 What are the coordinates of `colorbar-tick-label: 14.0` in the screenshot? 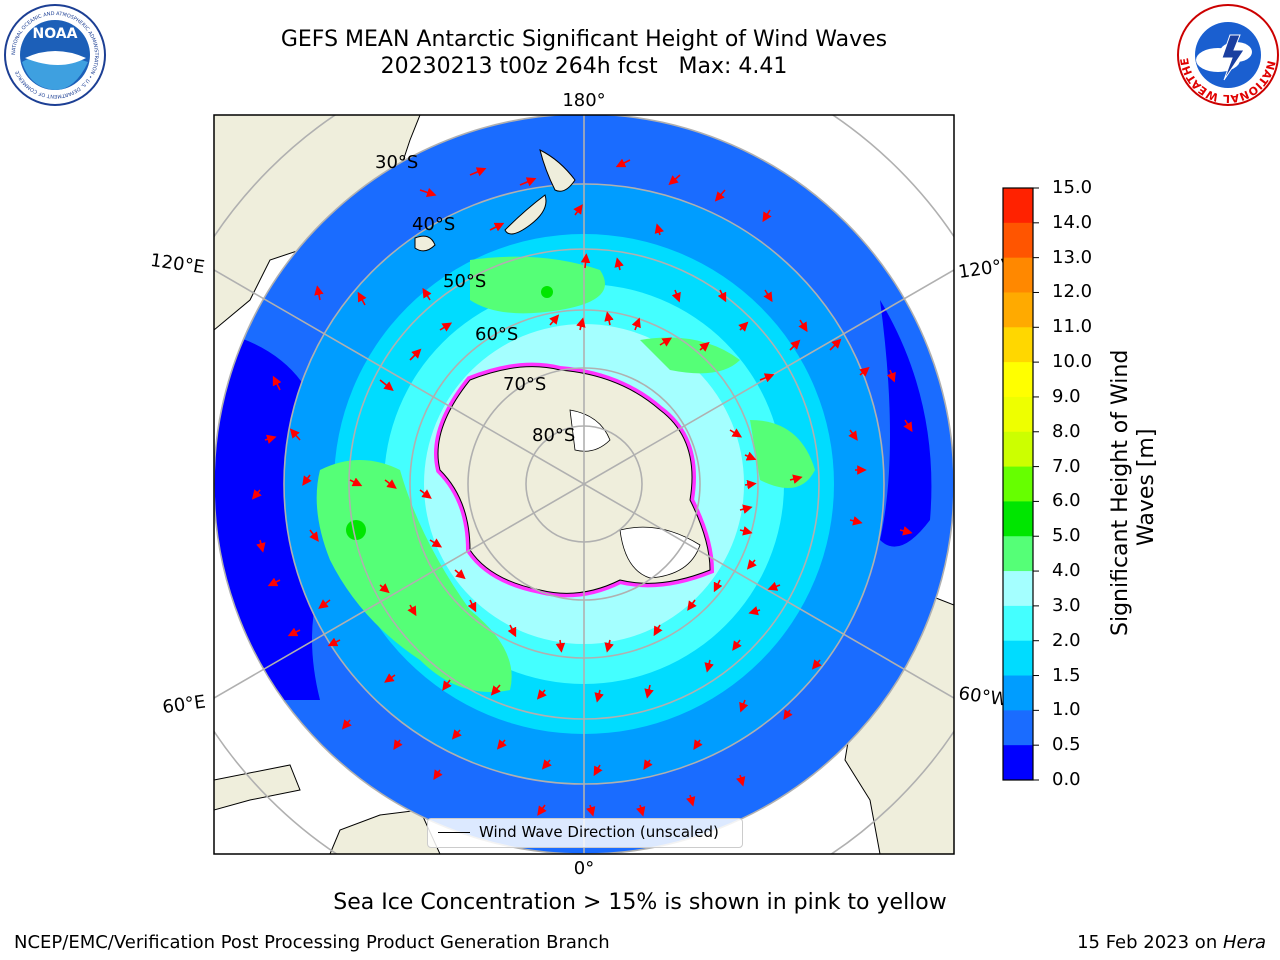 It's located at (1072, 222).